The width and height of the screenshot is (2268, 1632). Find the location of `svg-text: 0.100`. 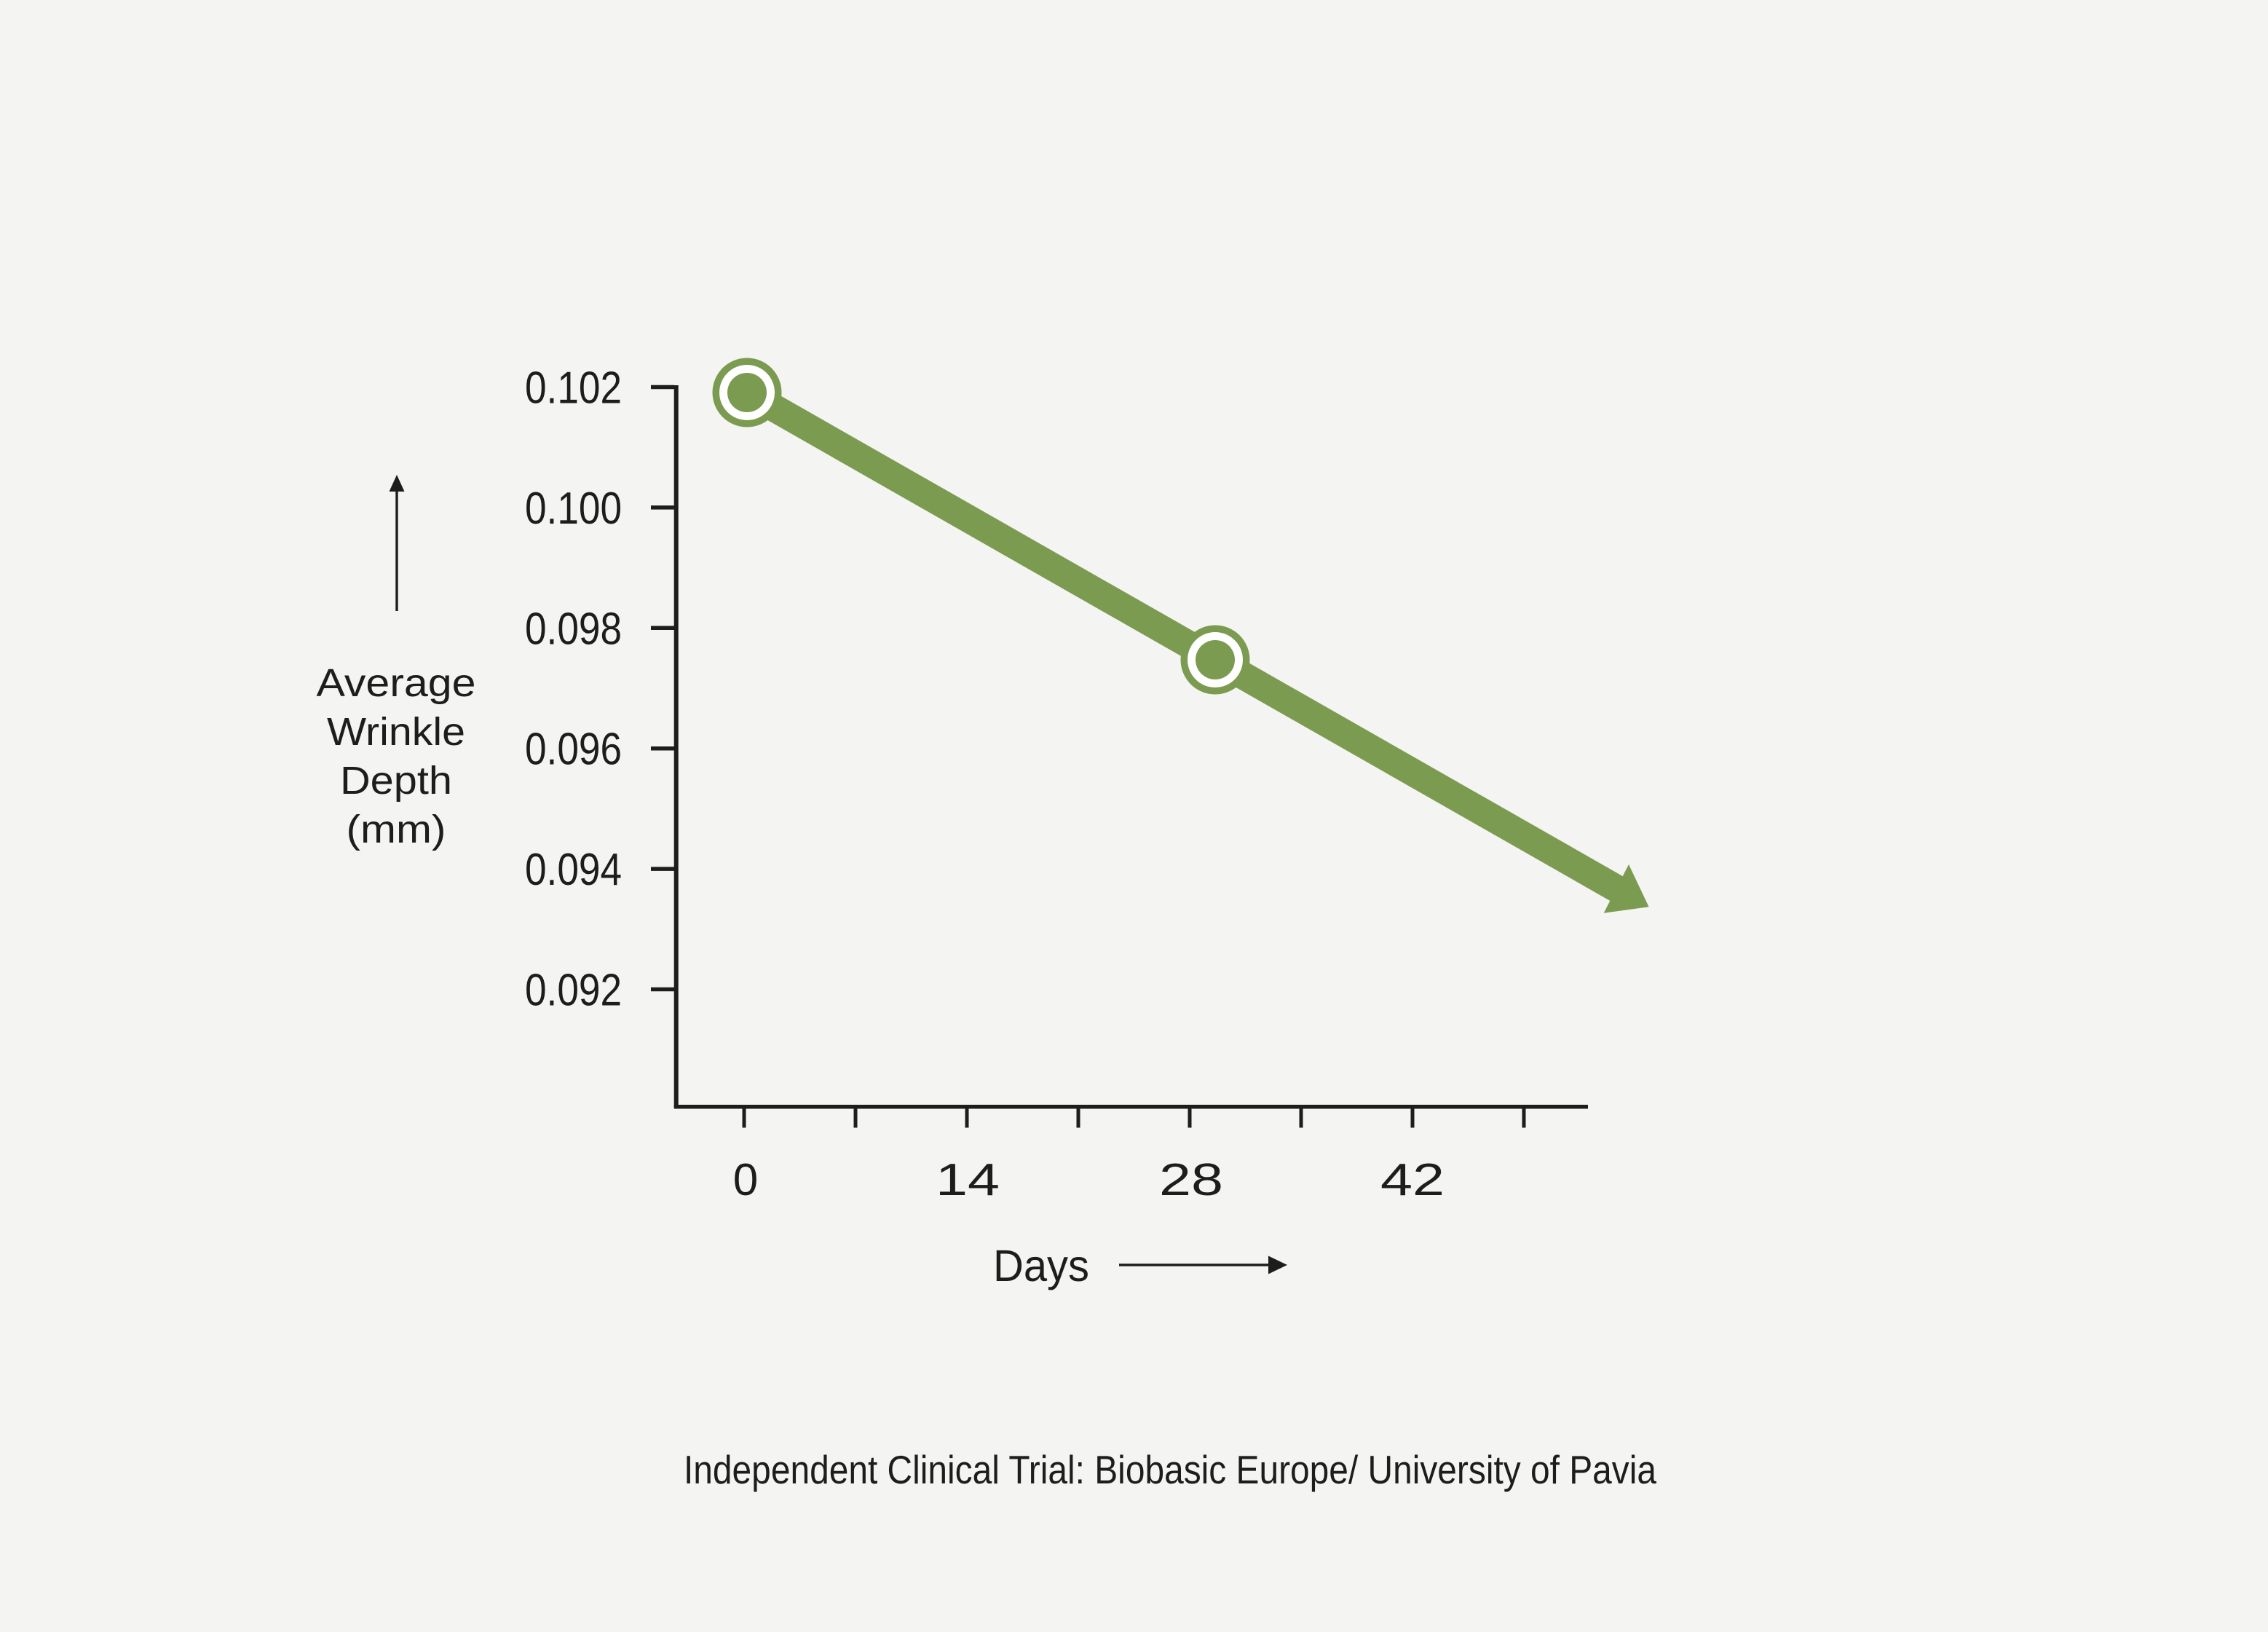

svg-text: 0.100 is located at coordinates (574, 509).